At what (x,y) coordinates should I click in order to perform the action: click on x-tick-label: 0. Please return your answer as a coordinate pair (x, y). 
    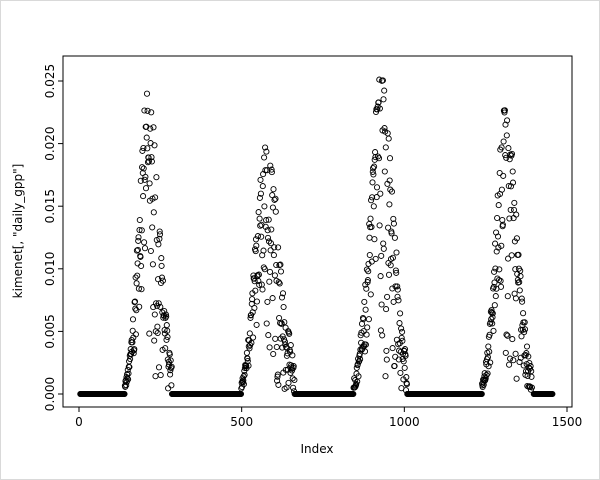
    Looking at the image, I should click on (79, 422).